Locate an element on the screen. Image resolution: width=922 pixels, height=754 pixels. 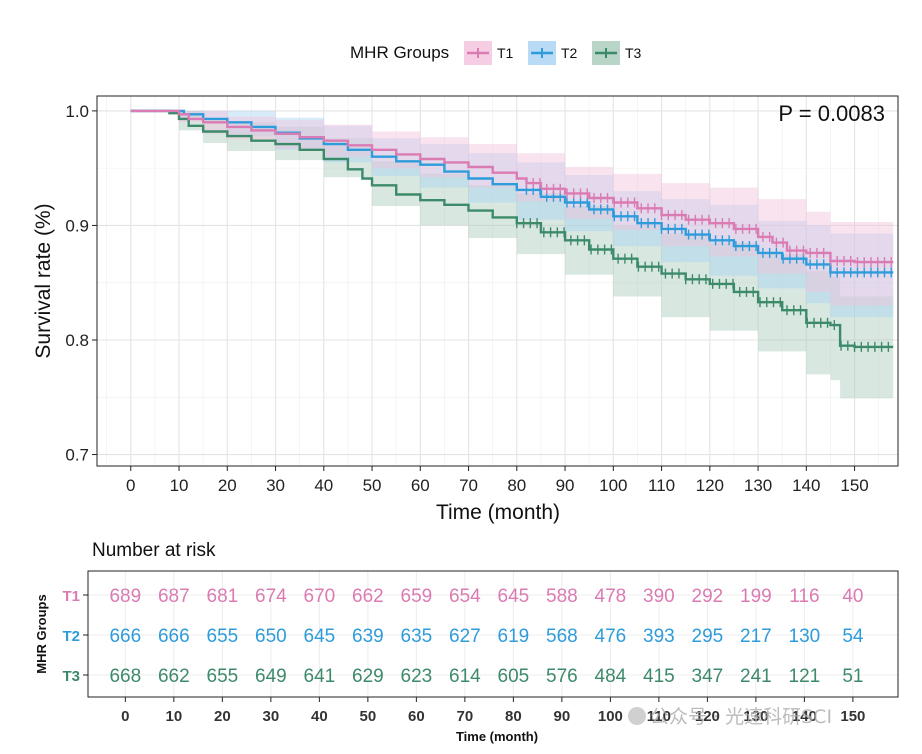
risk-count-t1: 116 is located at coordinates (804, 596).